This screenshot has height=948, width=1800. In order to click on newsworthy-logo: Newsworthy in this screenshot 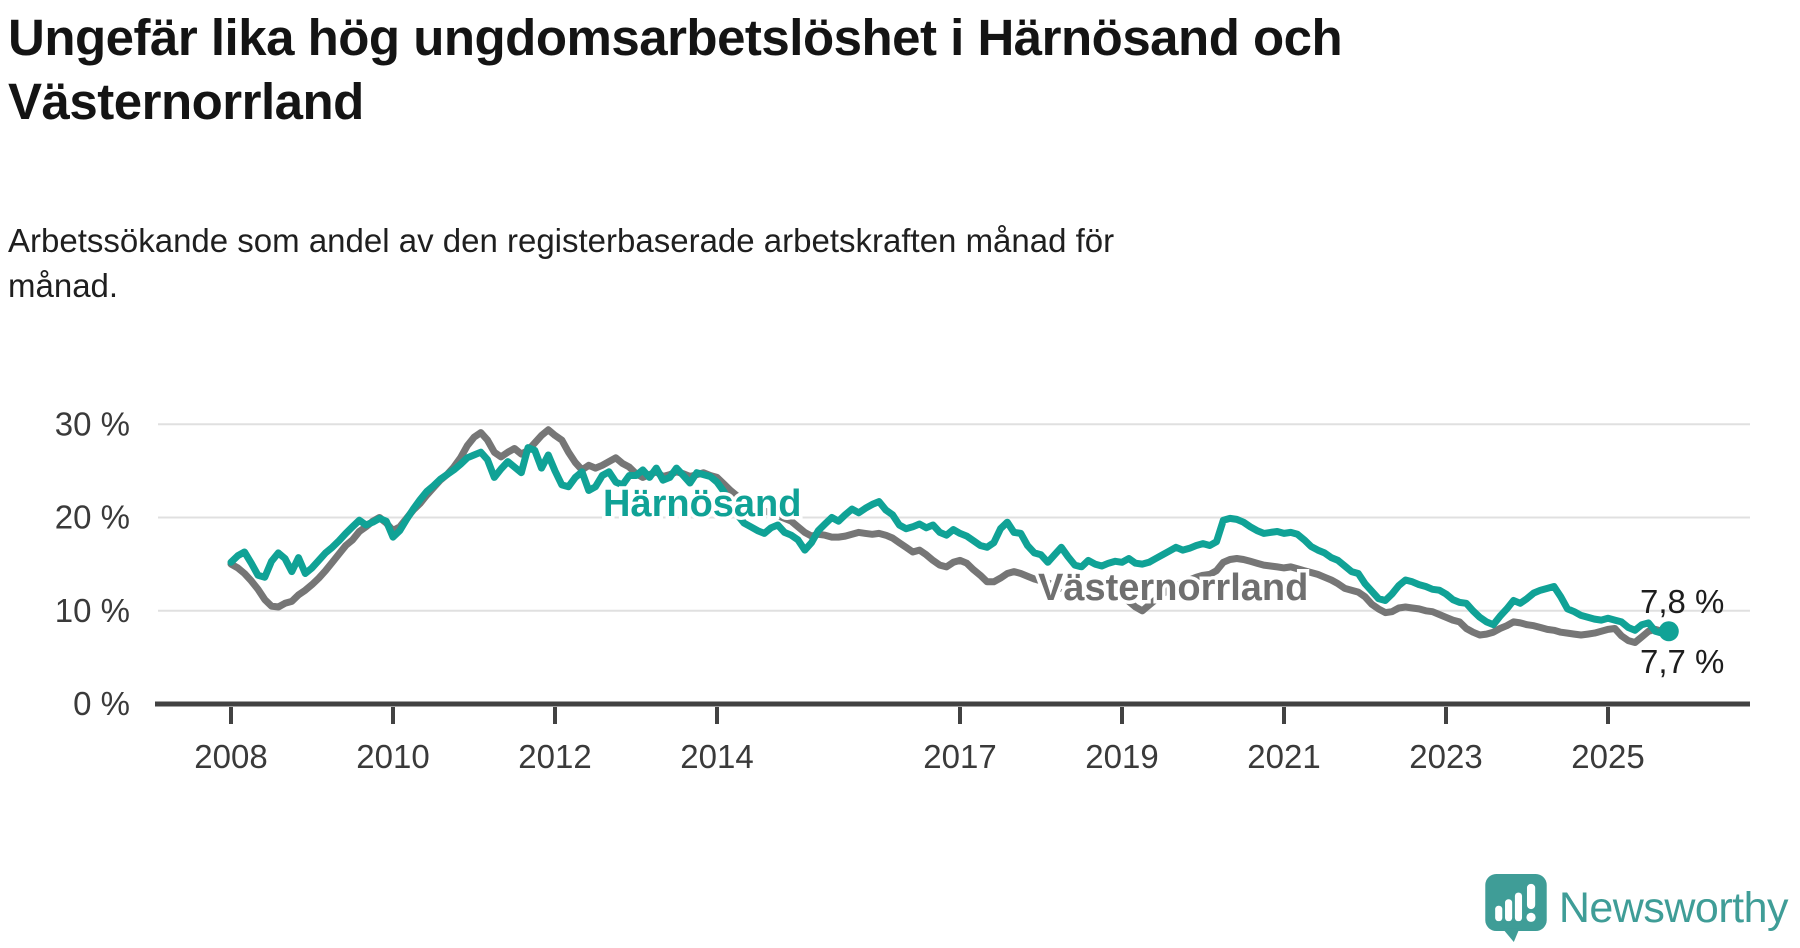, I will do `click(1637, 908)`.